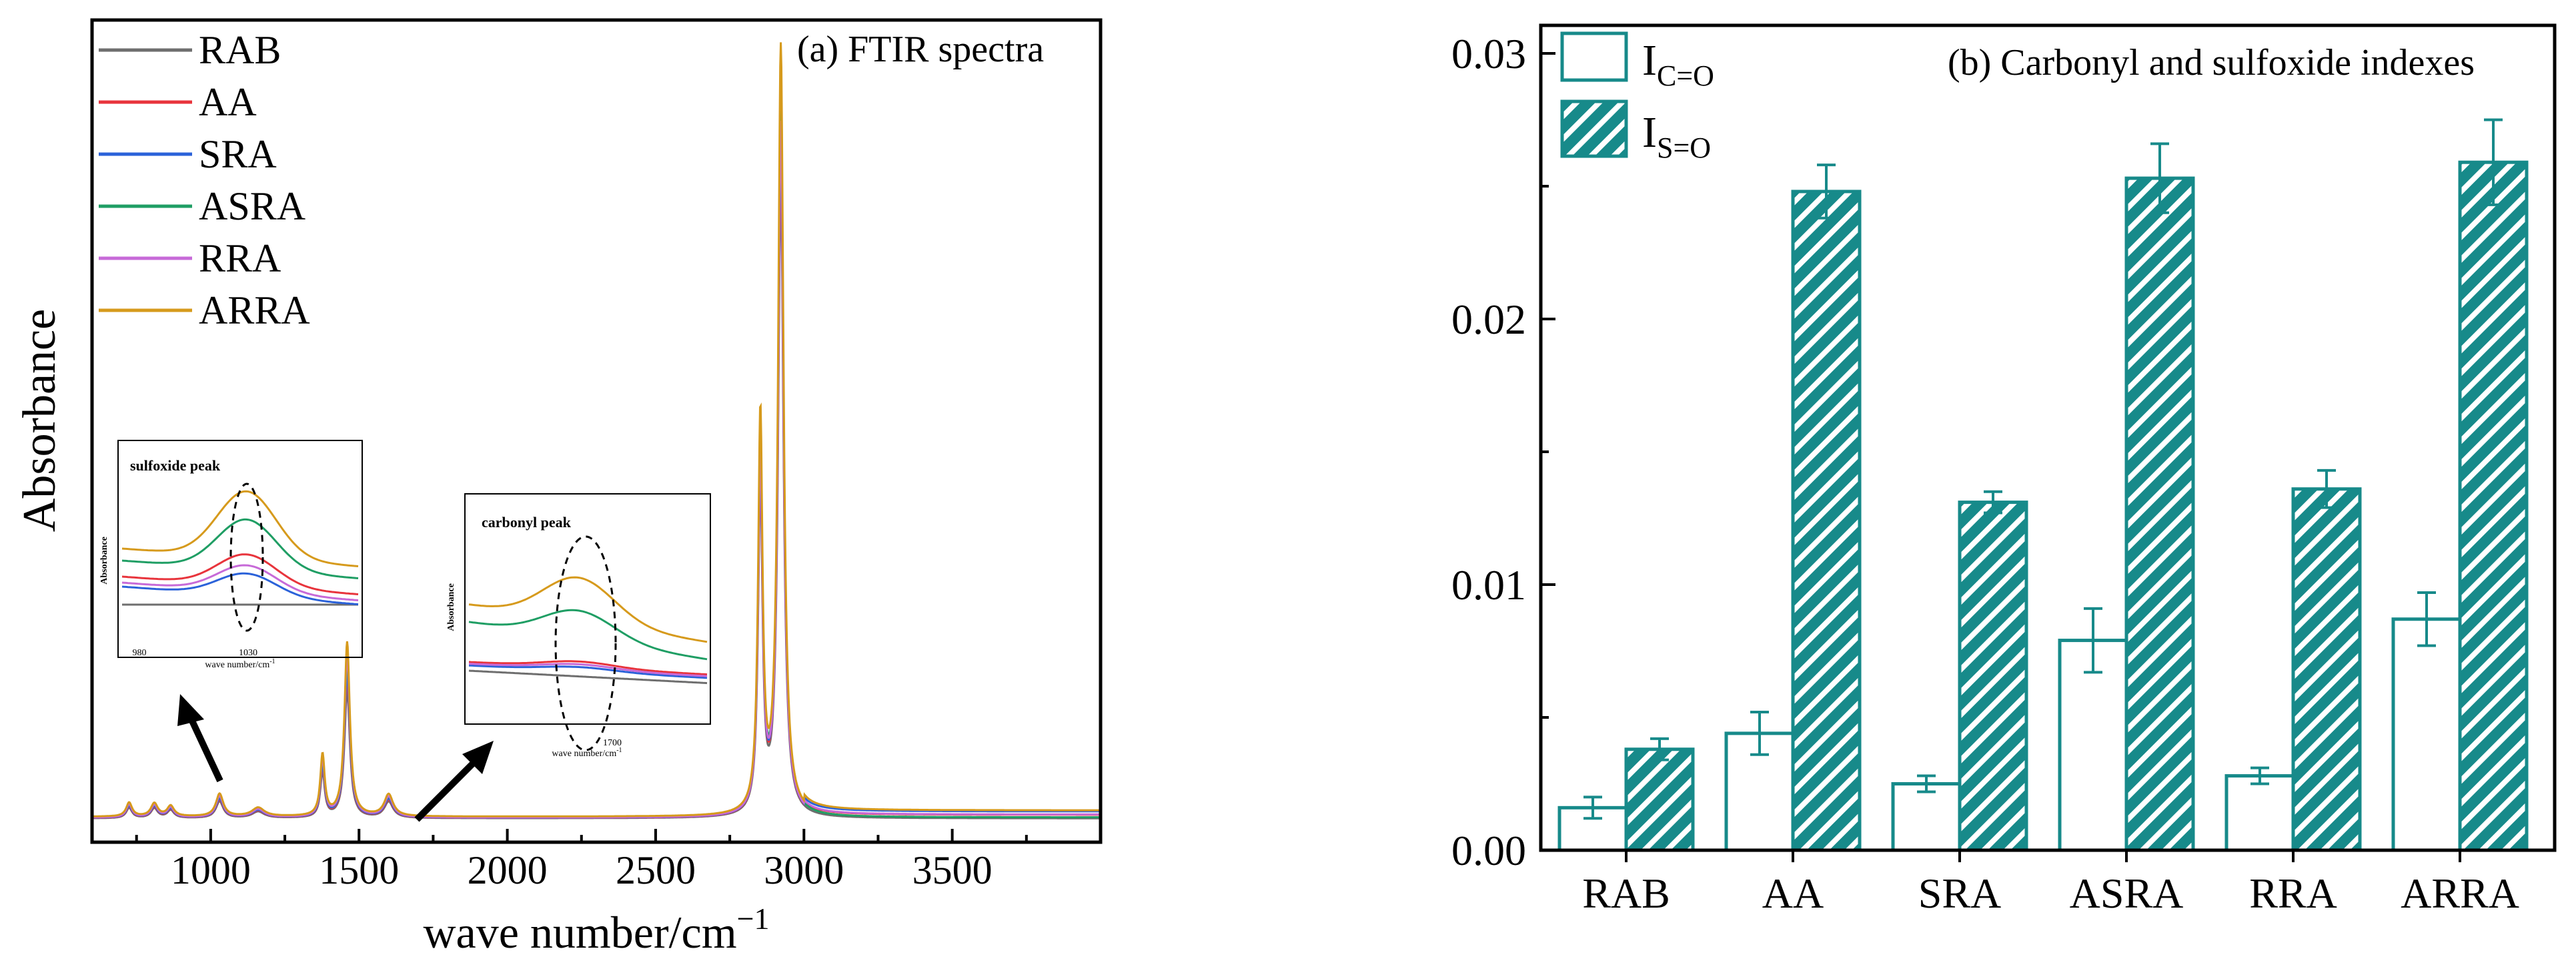  I want to click on bar-sra-c-o, so click(1926, 817).